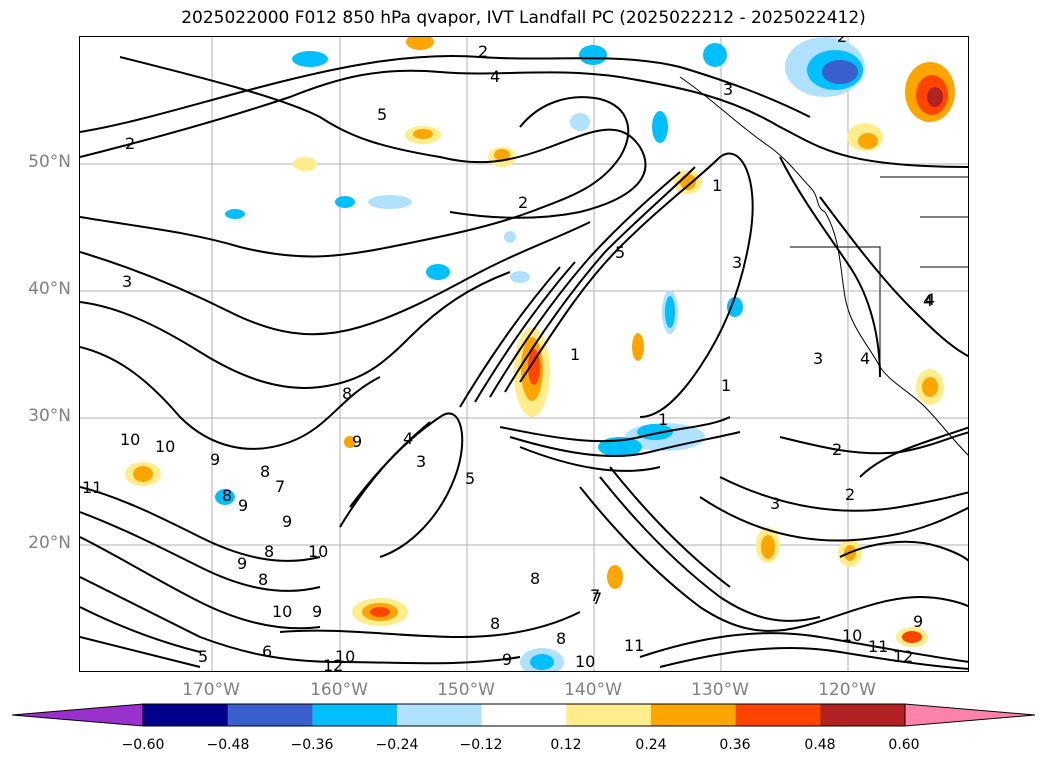 Image resolution: width=1047 pixels, height=765 pixels. I want to click on colorbar-tick: 0.36, so click(735, 745).